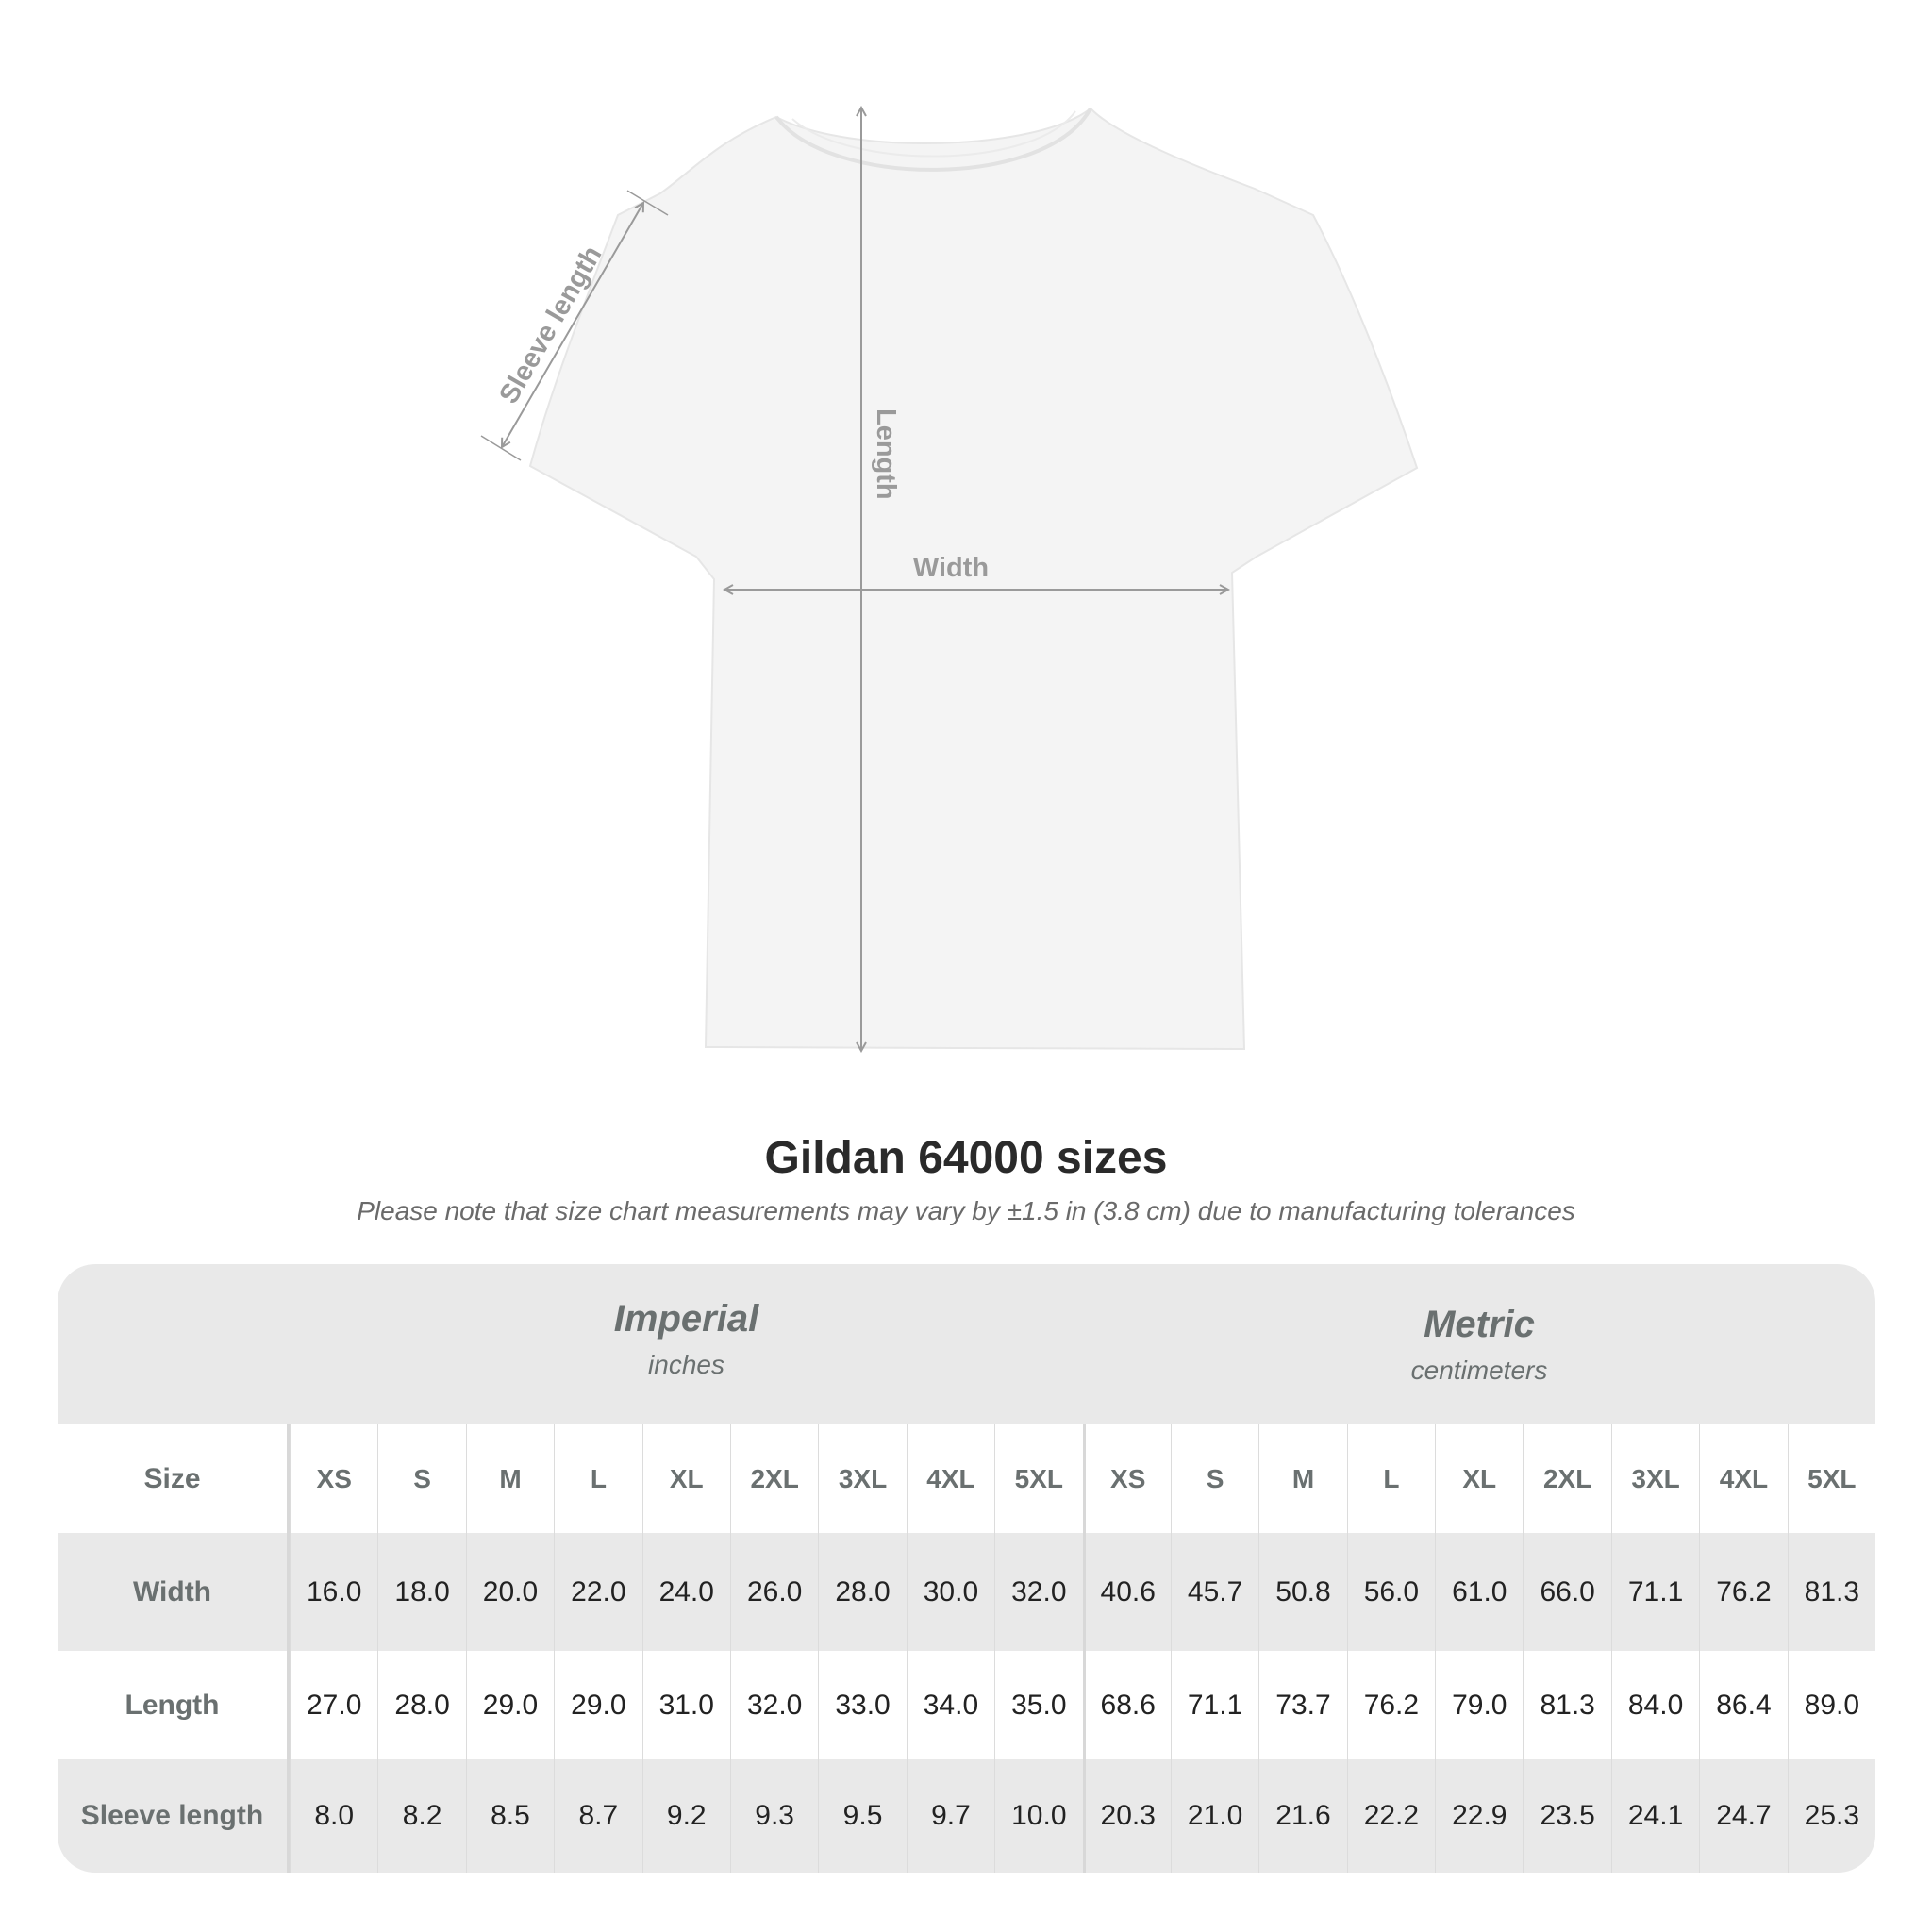 This screenshot has width=1932, height=1932. Describe the element at coordinates (686, 1816) in the screenshot. I see `imperial-cell: 9.2` at that location.